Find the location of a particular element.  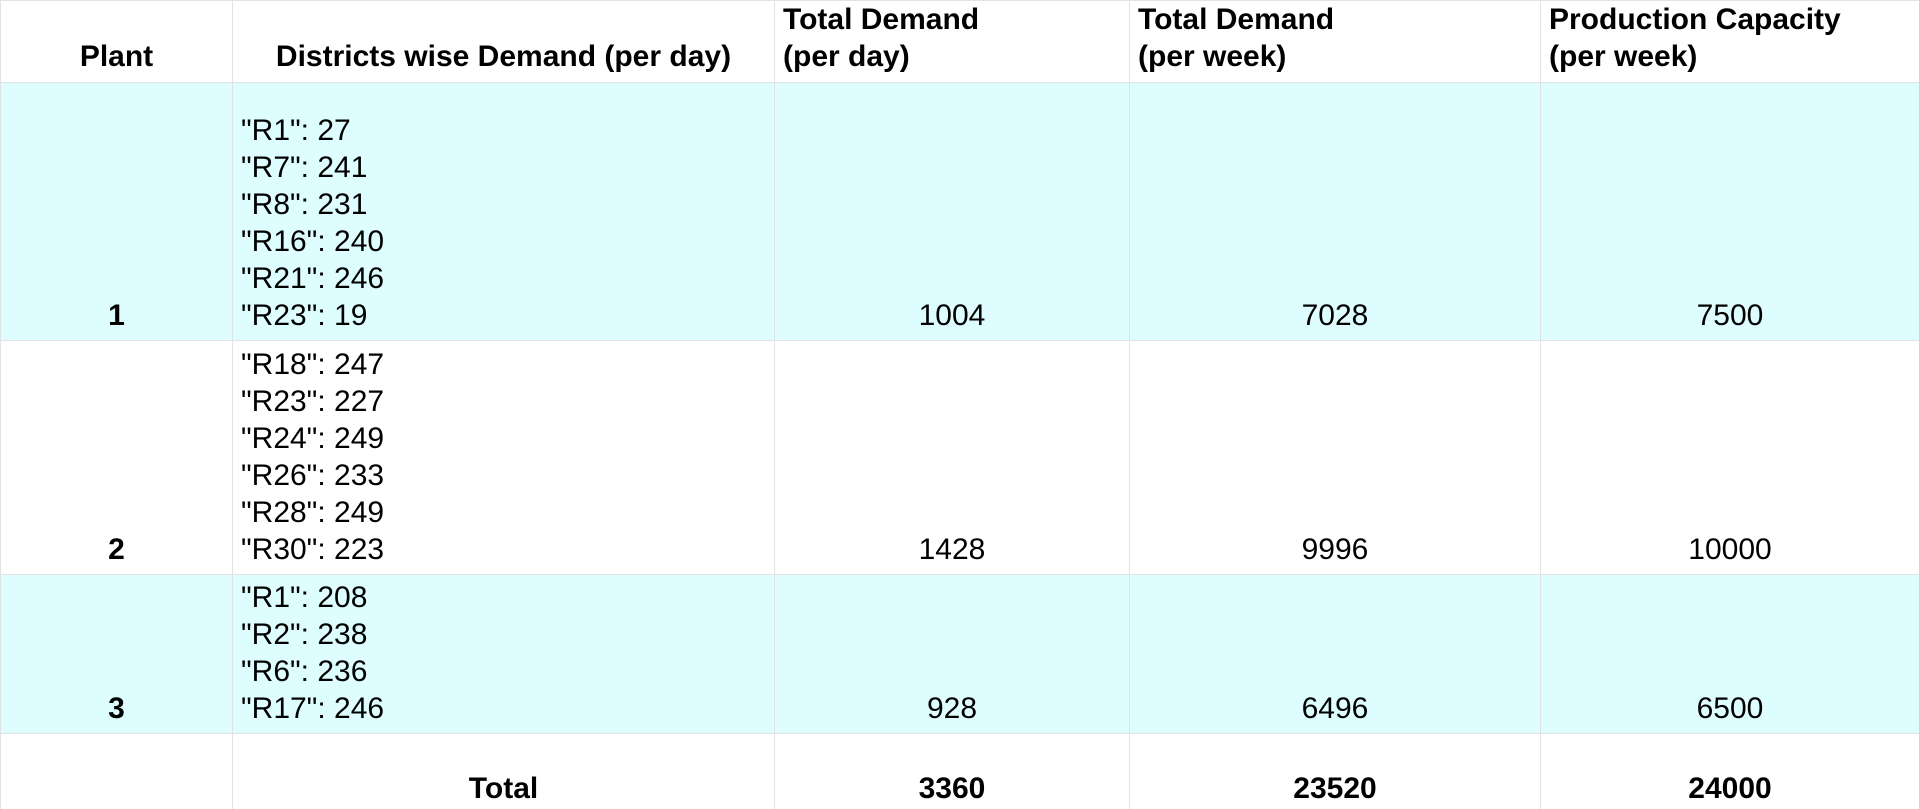

total-row: Total 3360 23520 24000 is located at coordinates (959, 771).